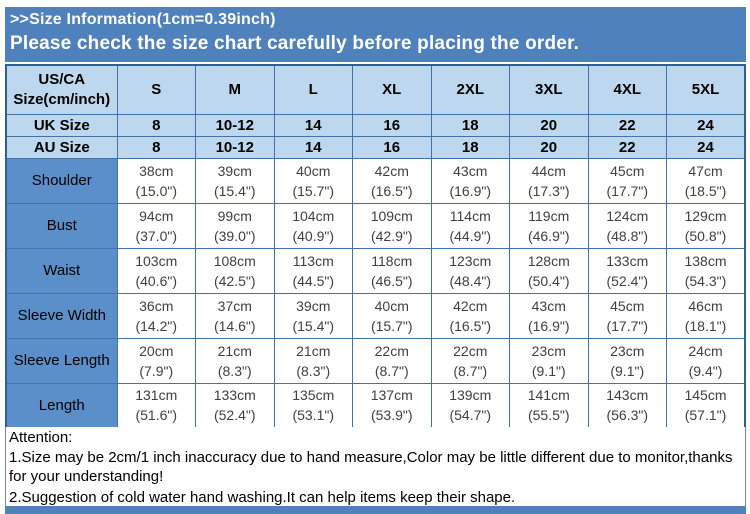 This screenshot has width=750, height=514. I want to click on measurement-value-cell: 135cm (53.1"), so click(313, 405).